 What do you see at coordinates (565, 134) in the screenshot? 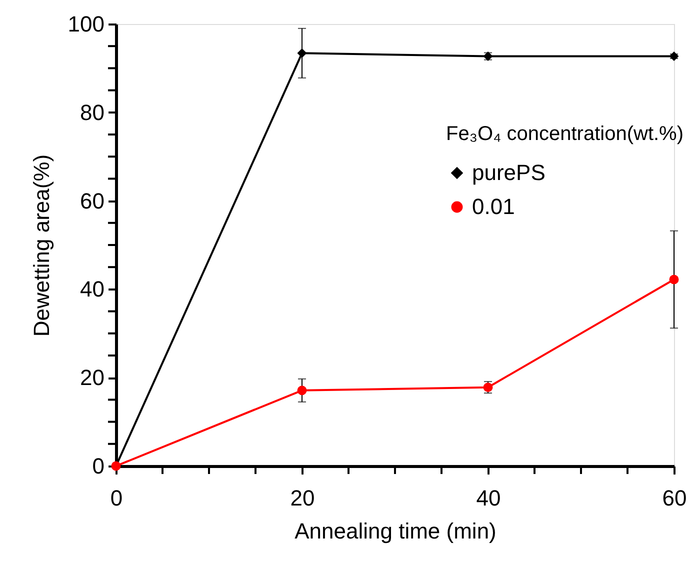
I see `legend-title: Fe₃O₄ concentration(wt.%)` at bounding box center [565, 134].